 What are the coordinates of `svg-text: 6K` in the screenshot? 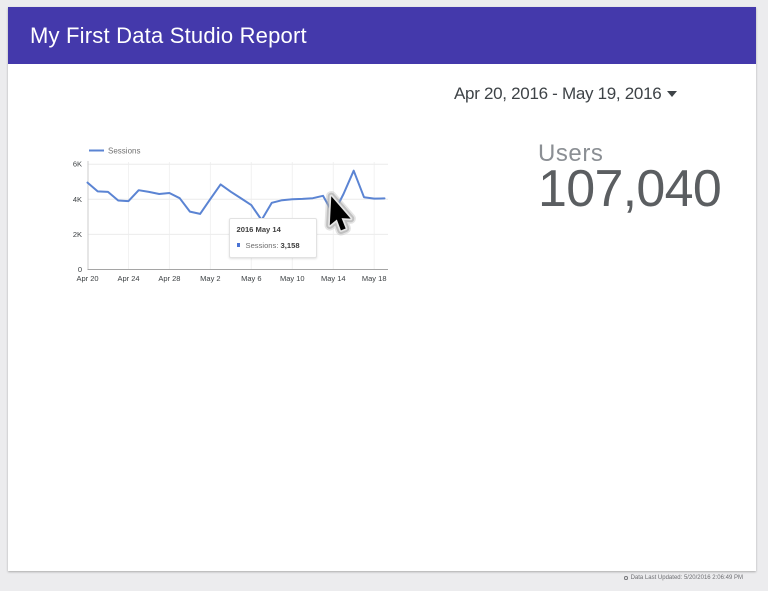 It's located at (77, 164).